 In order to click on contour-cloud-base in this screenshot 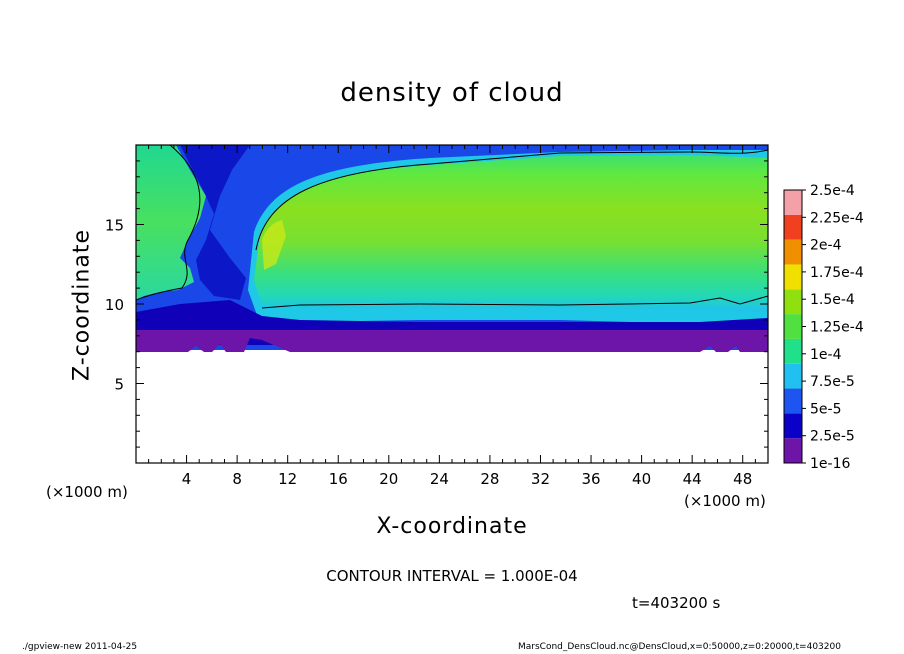, I will do `click(514, 302)`.